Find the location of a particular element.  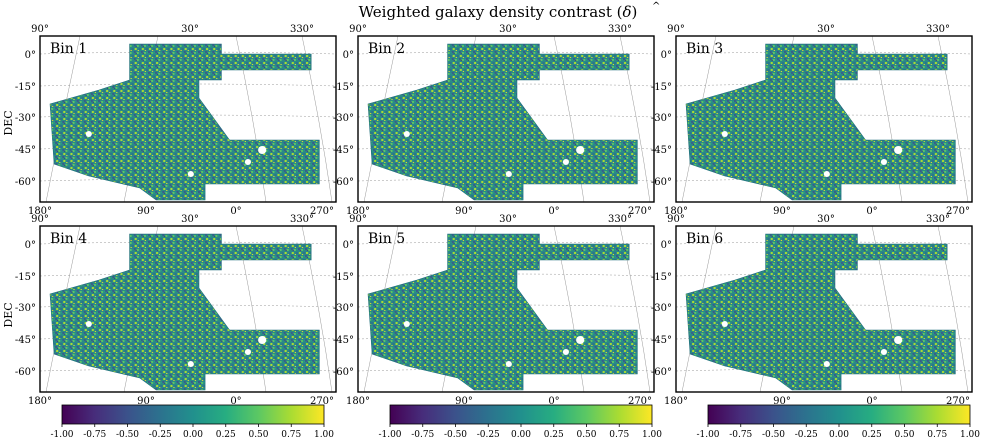

title-text: Weighted galaxy density contrast ( is located at coordinates (491, 12).